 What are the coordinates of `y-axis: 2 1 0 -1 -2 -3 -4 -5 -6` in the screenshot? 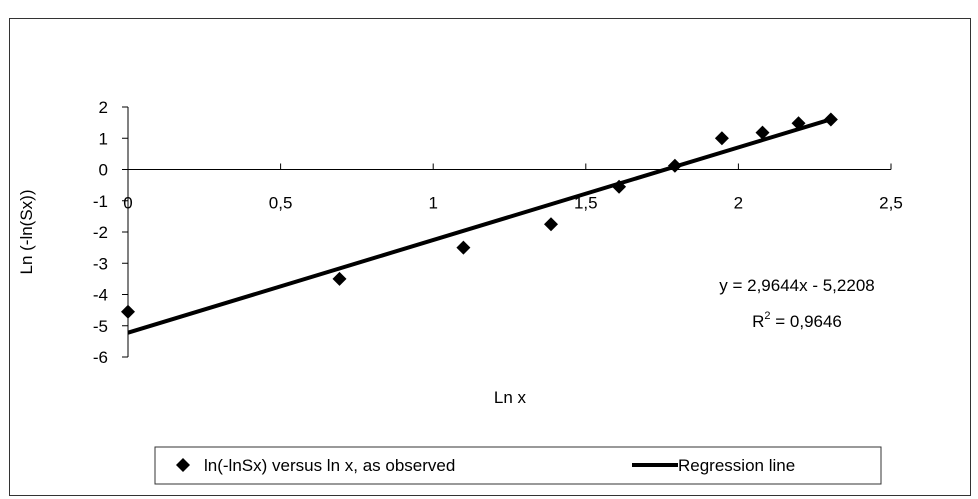 It's located at (111, 232).